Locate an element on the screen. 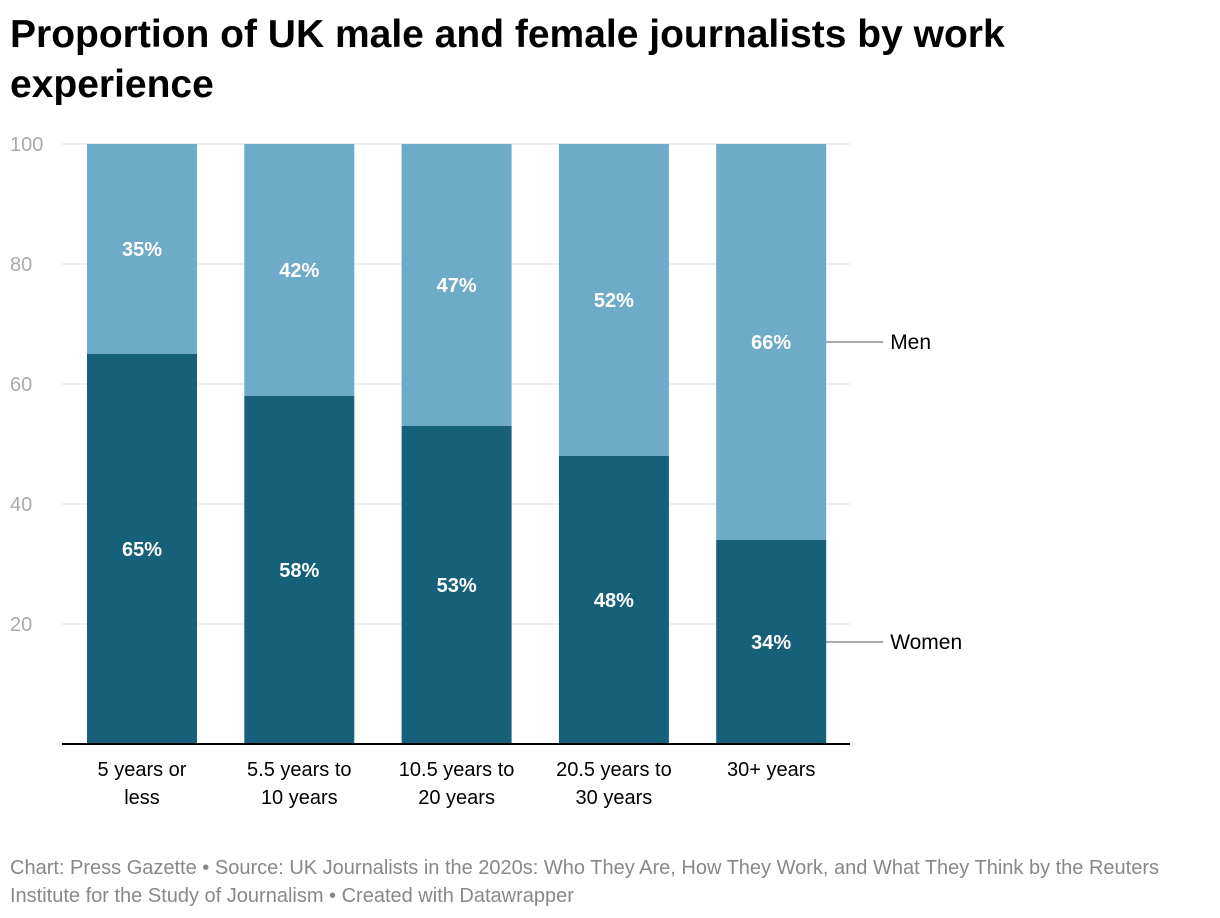  x-category-label: 10.5 years to is located at coordinates (457, 770).